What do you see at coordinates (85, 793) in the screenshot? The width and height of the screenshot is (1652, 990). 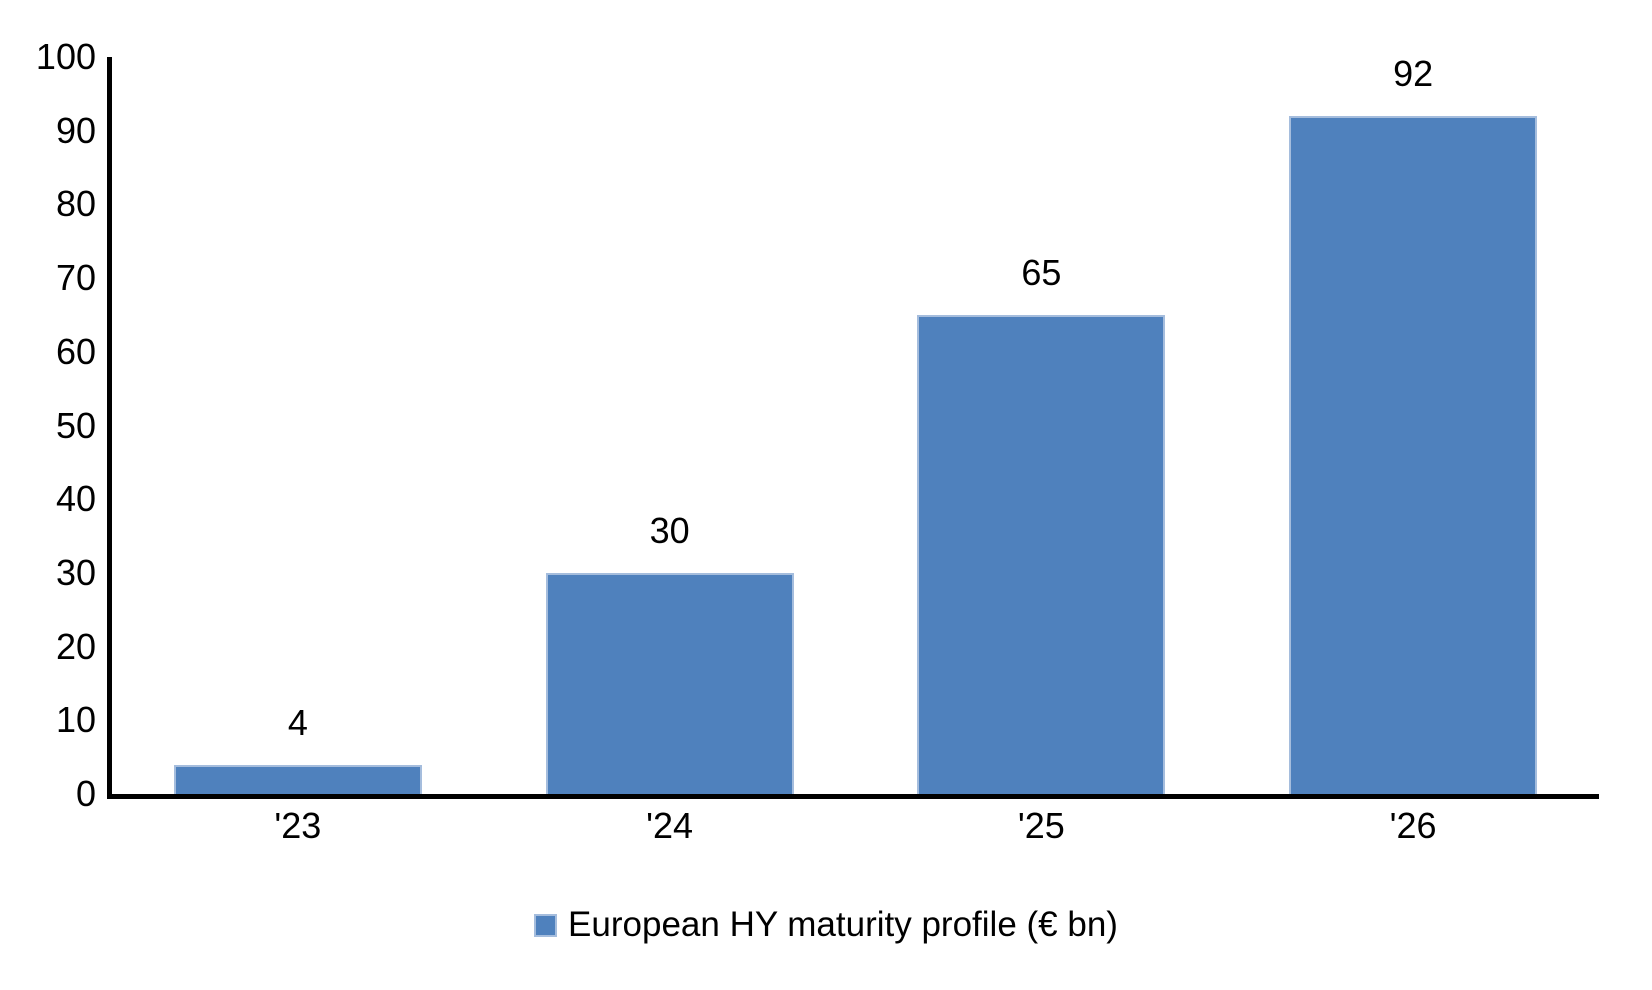 I see `y-tick-label: 0` at bounding box center [85, 793].